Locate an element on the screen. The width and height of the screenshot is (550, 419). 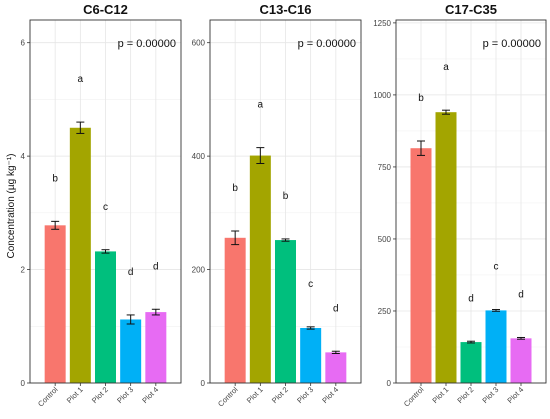
y-tick-label: 4 is located at coordinates (23, 156).